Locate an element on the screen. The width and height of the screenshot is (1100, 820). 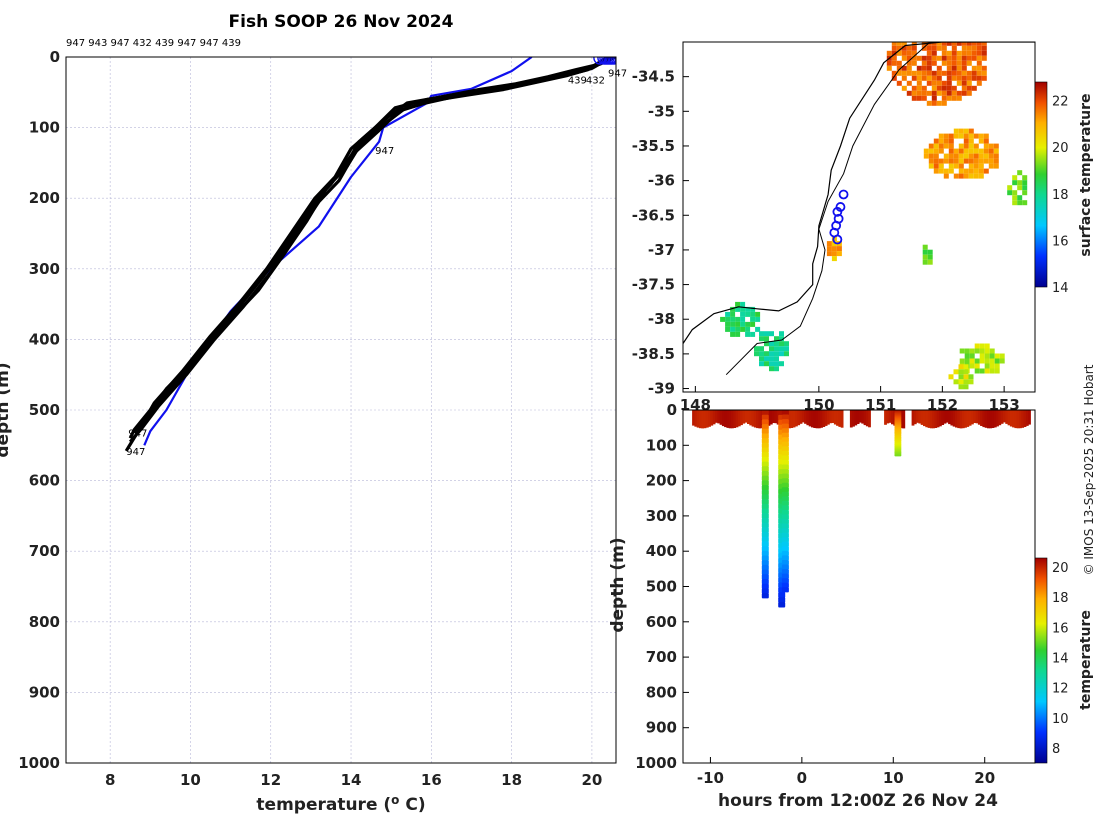
map-colorbar-tick-label: 18 is located at coordinates (1060, 195).